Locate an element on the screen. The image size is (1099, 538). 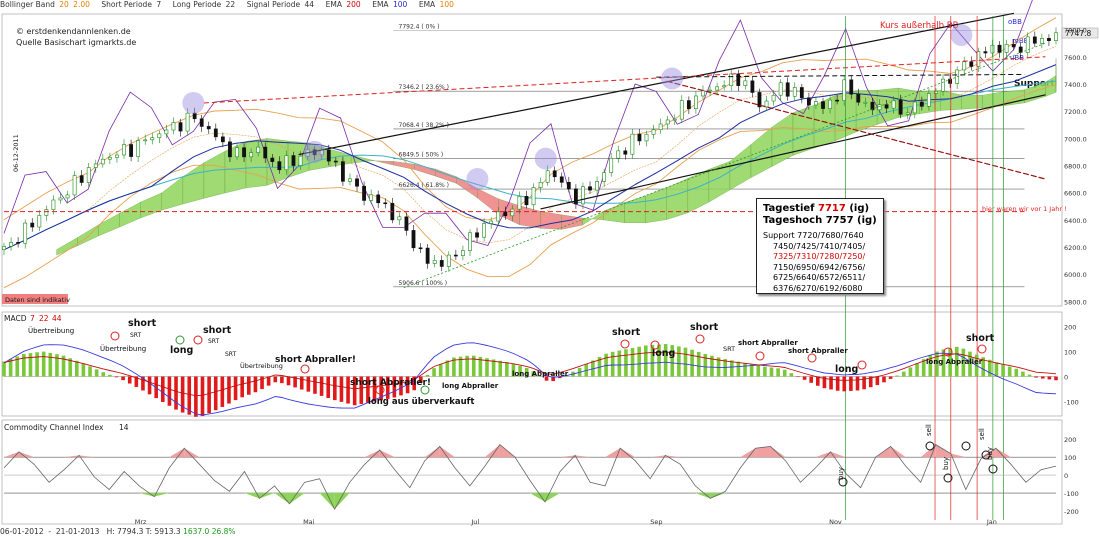
support-levels-3: 7325/7310/7280/7250/ is located at coordinates (819, 256).